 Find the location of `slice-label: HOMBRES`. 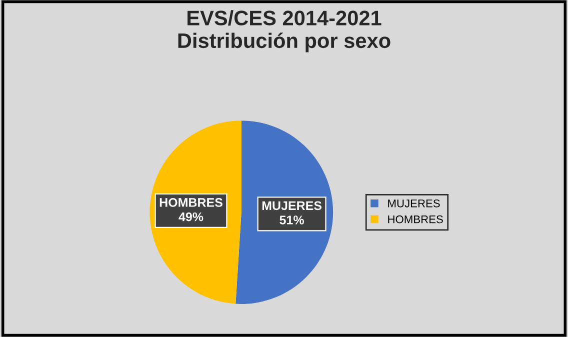

slice-label: HOMBRES is located at coordinates (191, 202).